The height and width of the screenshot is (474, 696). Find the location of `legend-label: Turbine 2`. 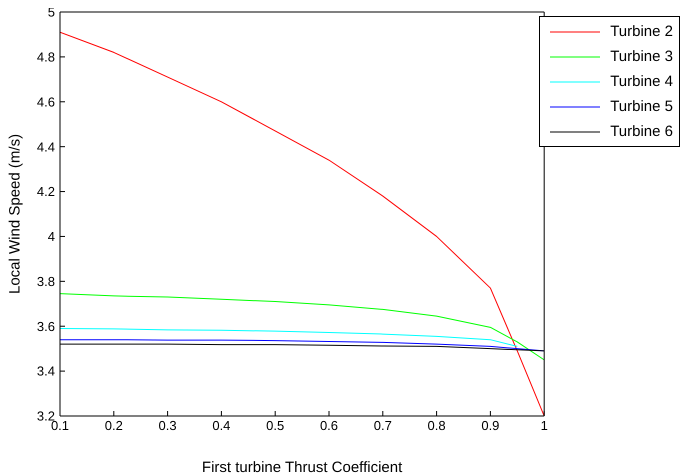

legend-label: Turbine 2 is located at coordinates (641, 31).